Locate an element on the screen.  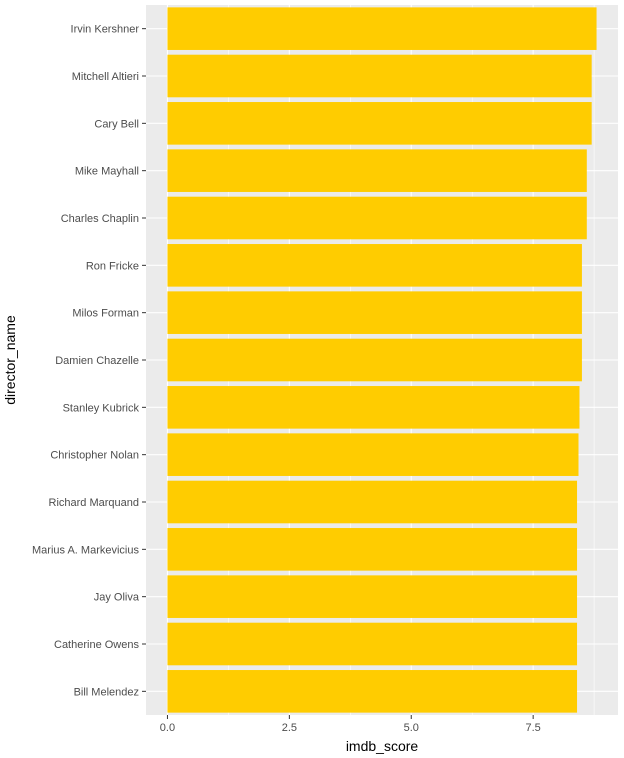
x-tick-label: 2.5 is located at coordinates (289, 728).